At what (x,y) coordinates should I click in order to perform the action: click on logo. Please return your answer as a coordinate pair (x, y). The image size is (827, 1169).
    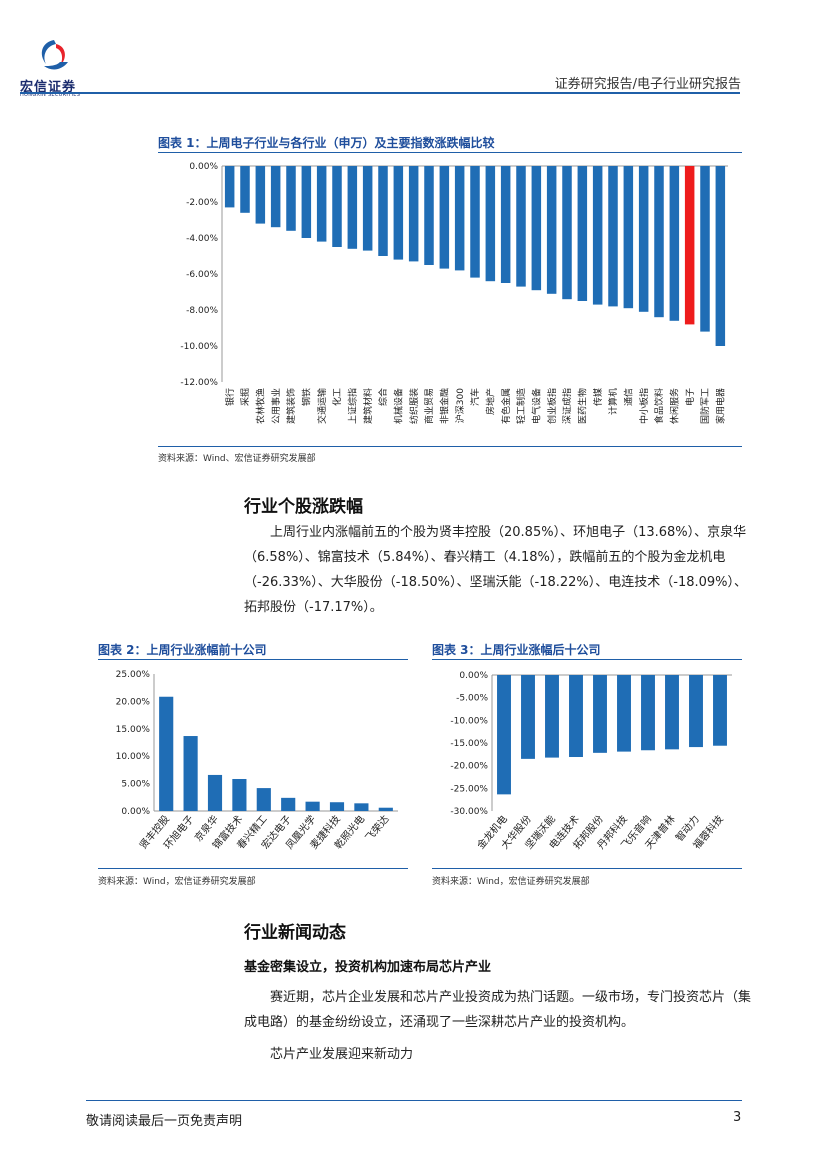
    Looking at the image, I should click on (54, 55).